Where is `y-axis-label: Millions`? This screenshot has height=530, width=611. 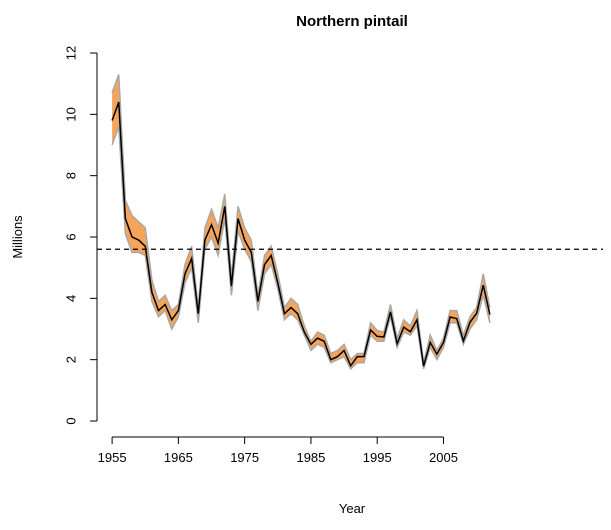
y-axis-label: Millions is located at coordinates (17, 237).